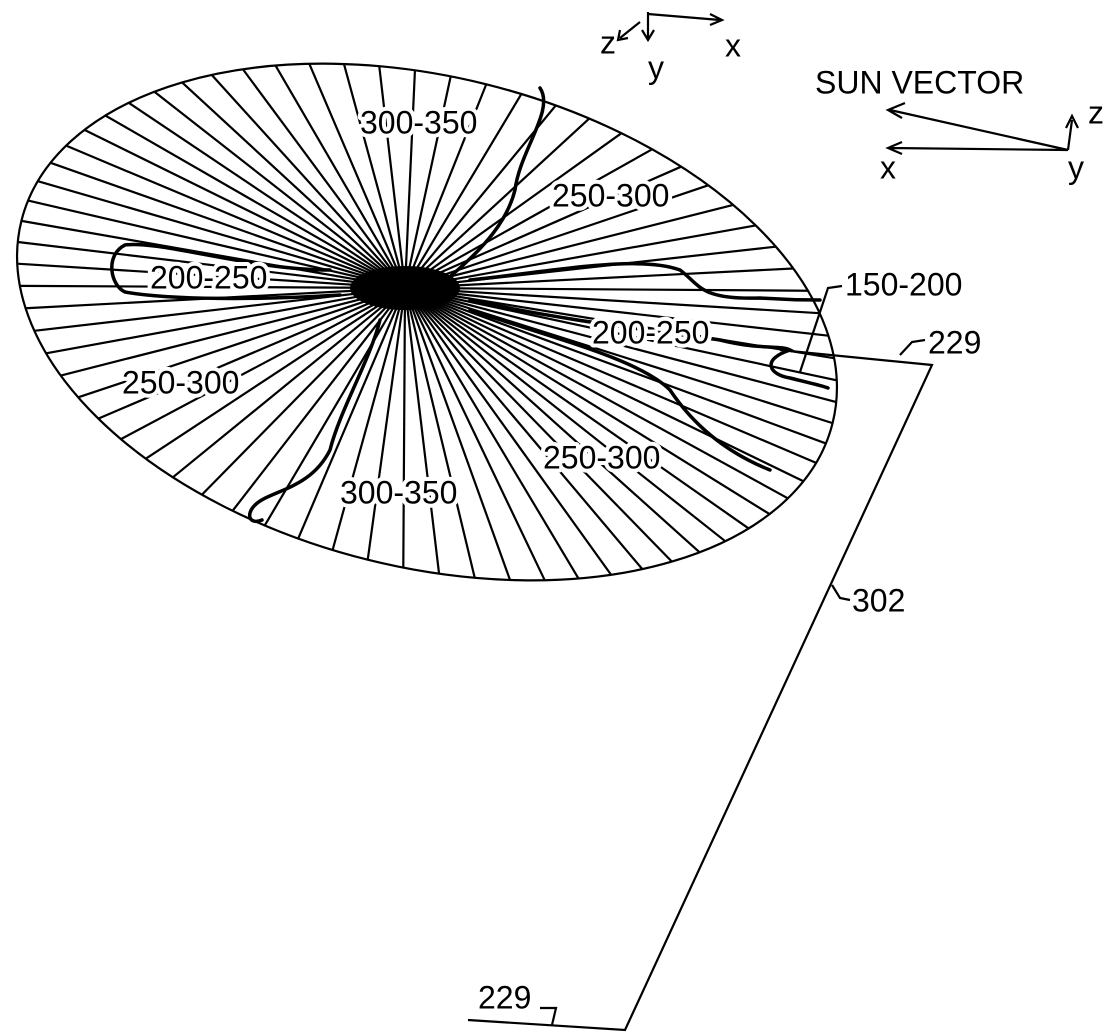  Describe the element at coordinates (670, 27) in the screenshot. I see `axis-triad` at that location.